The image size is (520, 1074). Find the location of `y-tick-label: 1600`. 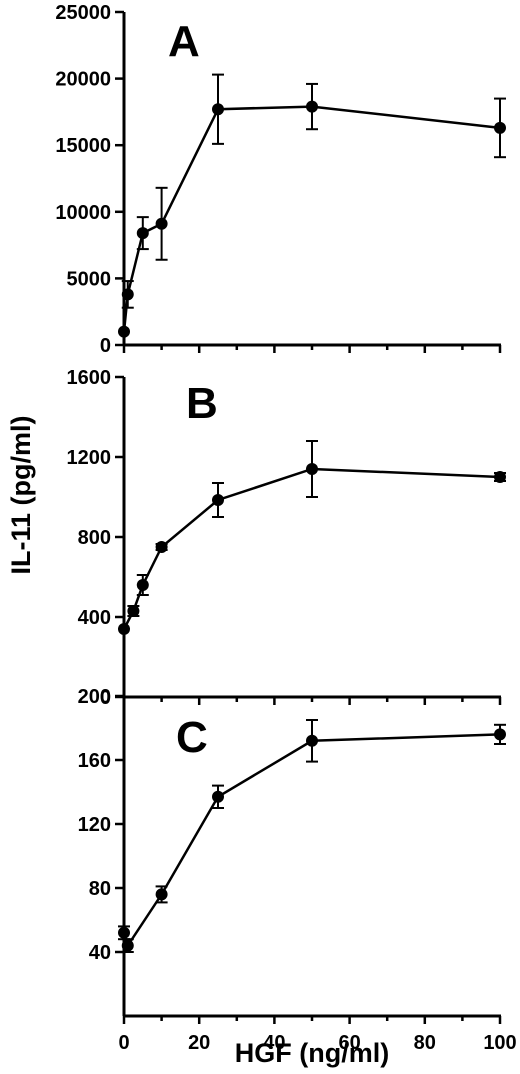

y-tick-label: 1600 is located at coordinates (89, 378).